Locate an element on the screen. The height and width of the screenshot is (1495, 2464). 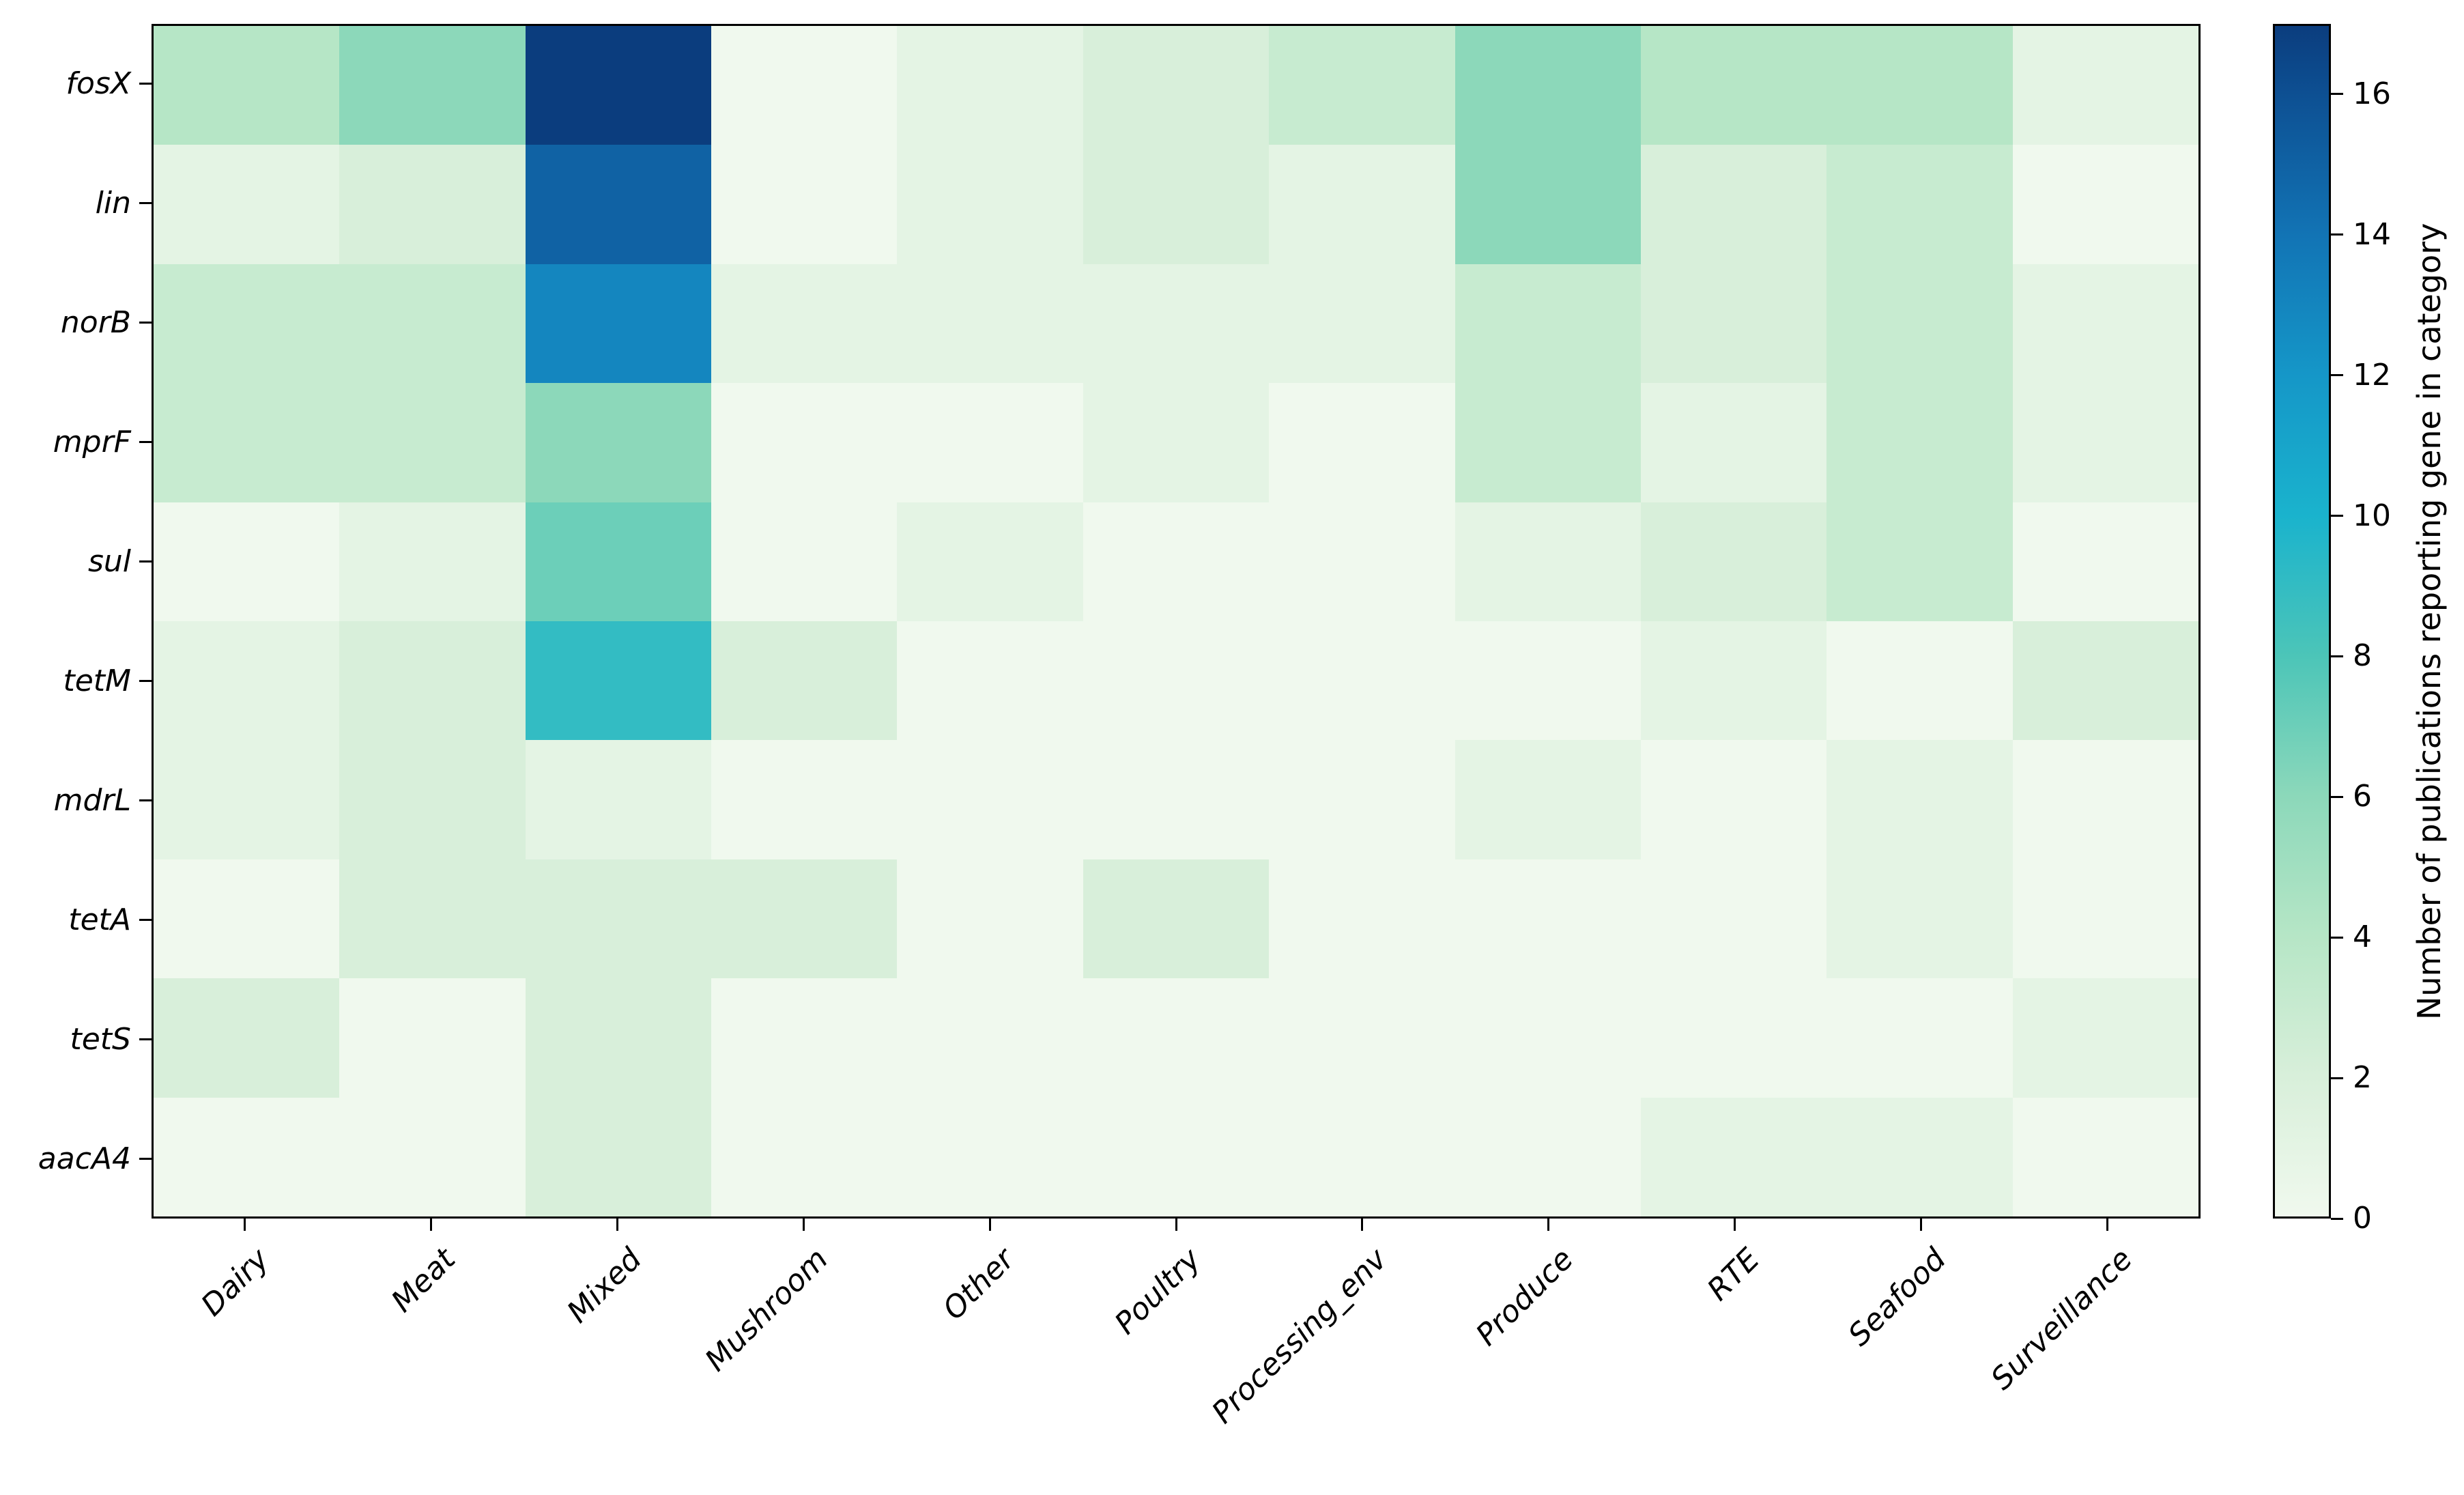
colorbar-tick-label: 0 is located at coordinates (2362, 1218).